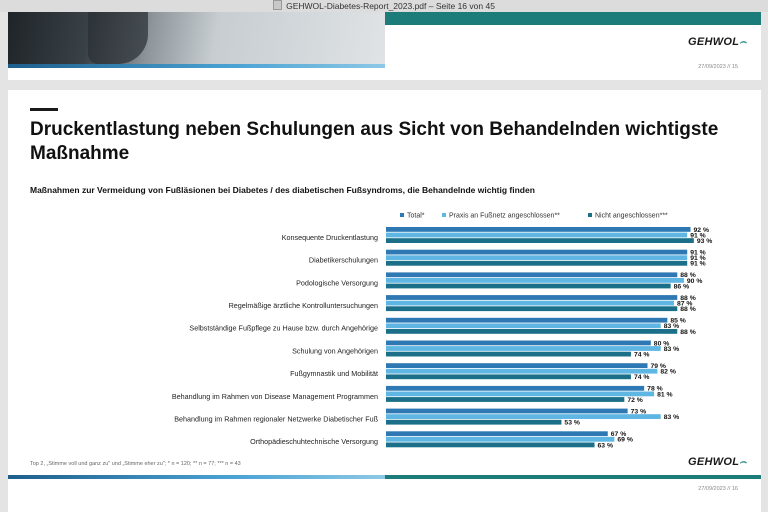 The width and height of the screenshot is (768, 512). What do you see at coordinates (572, 423) in the screenshot?
I see `value-label: 53 %` at bounding box center [572, 423].